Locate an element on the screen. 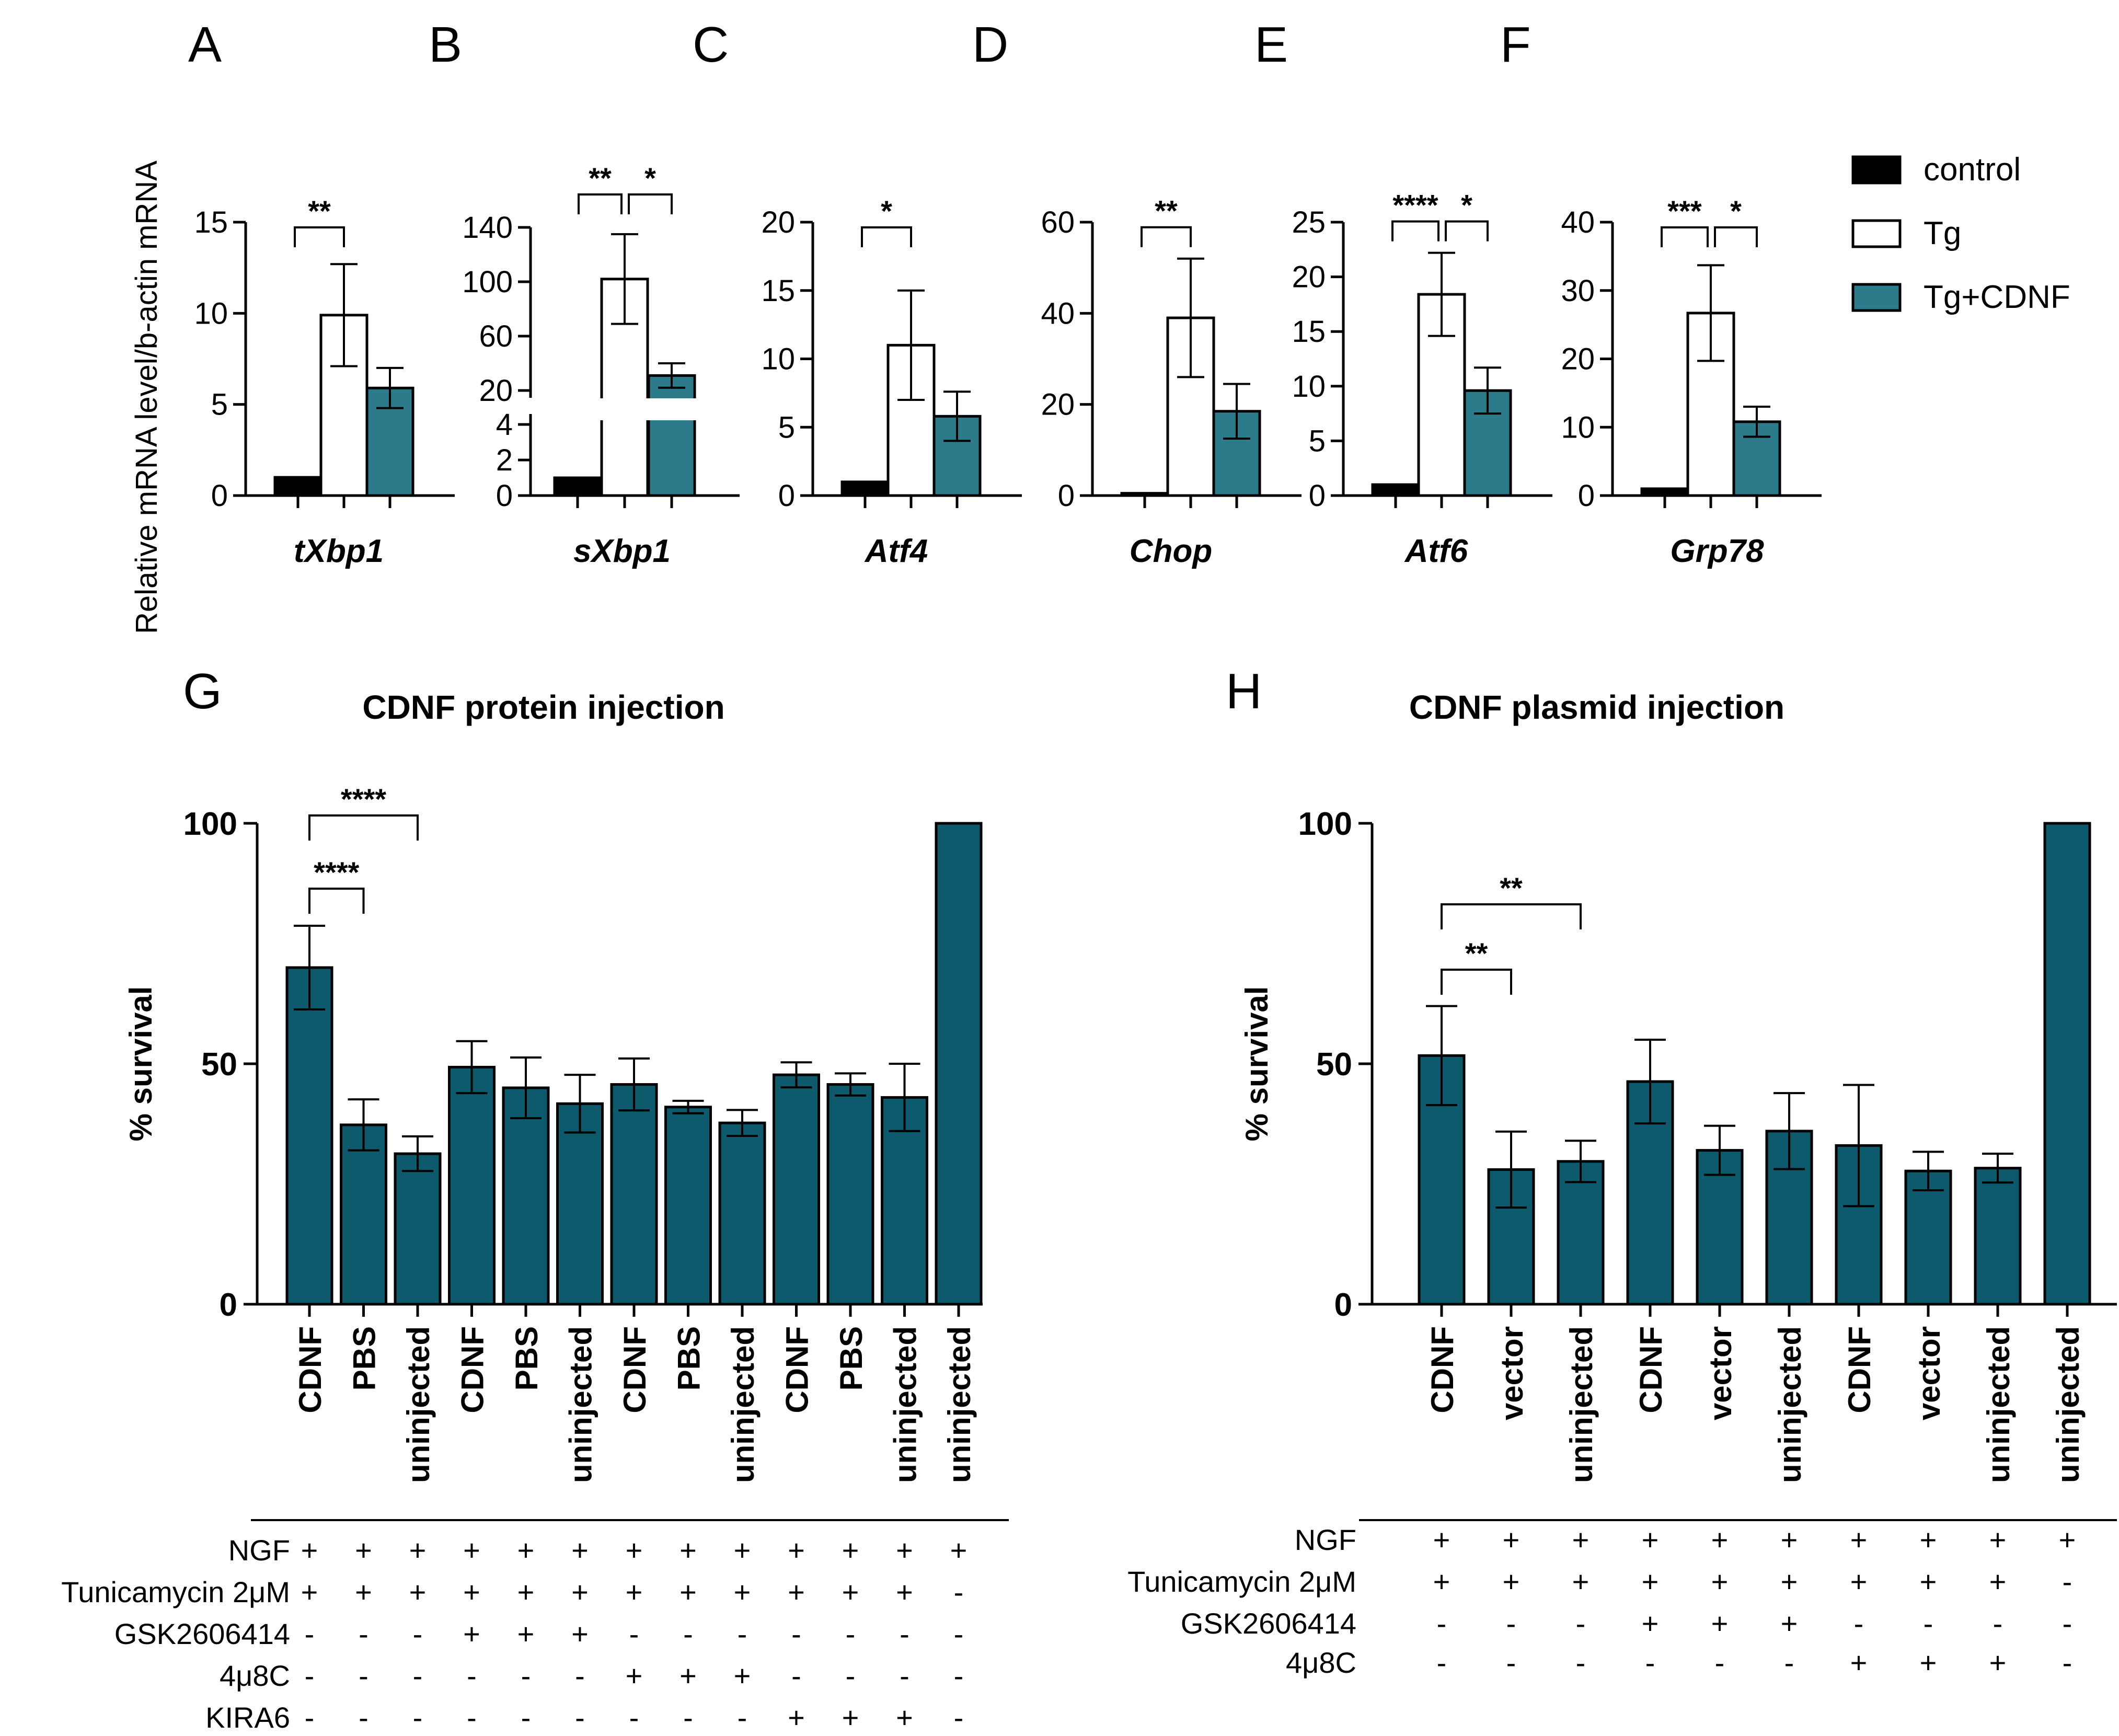 The height and width of the screenshot is (1736, 2119). panel-g-label: G is located at coordinates (202, 691).